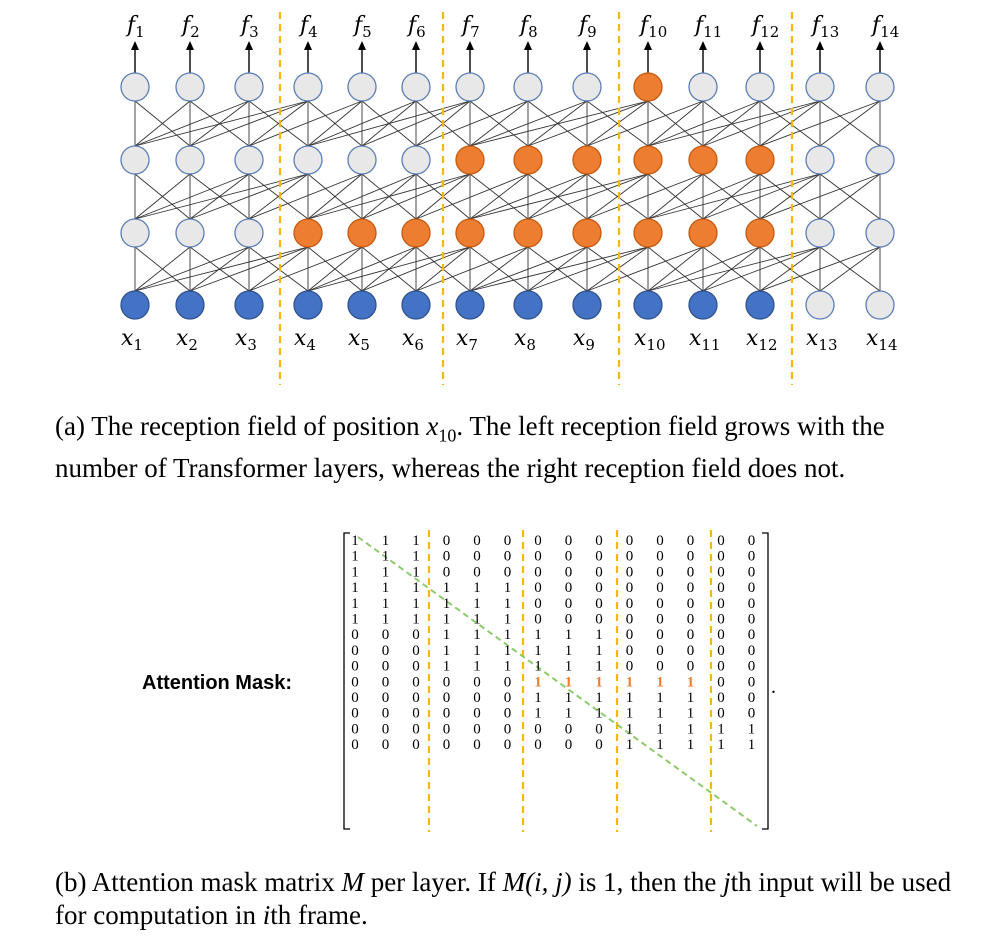 The width and height of the screenshot is (984, 949). I want to click on output-label: f14, so click(884, 27).